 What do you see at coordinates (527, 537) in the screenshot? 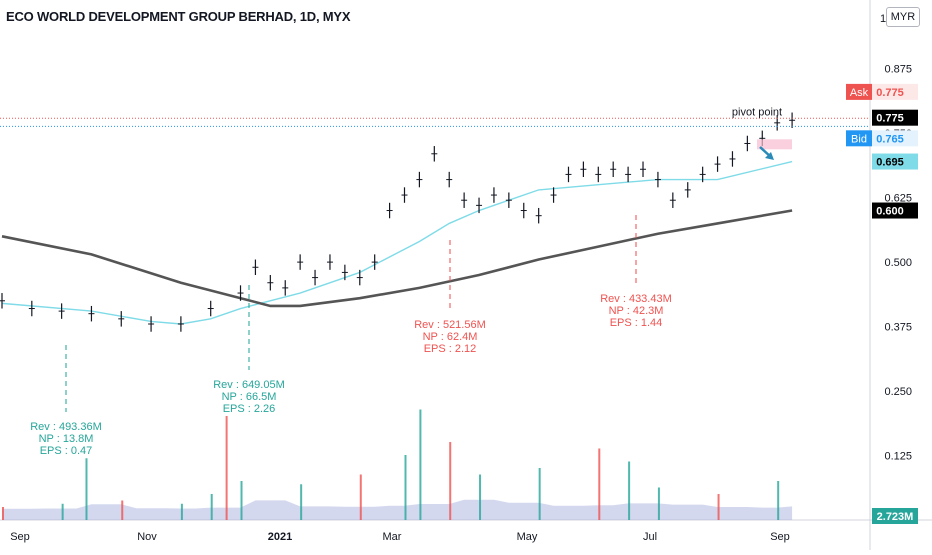
I see `x-tick-label: May` at bounding box center [527, 537].